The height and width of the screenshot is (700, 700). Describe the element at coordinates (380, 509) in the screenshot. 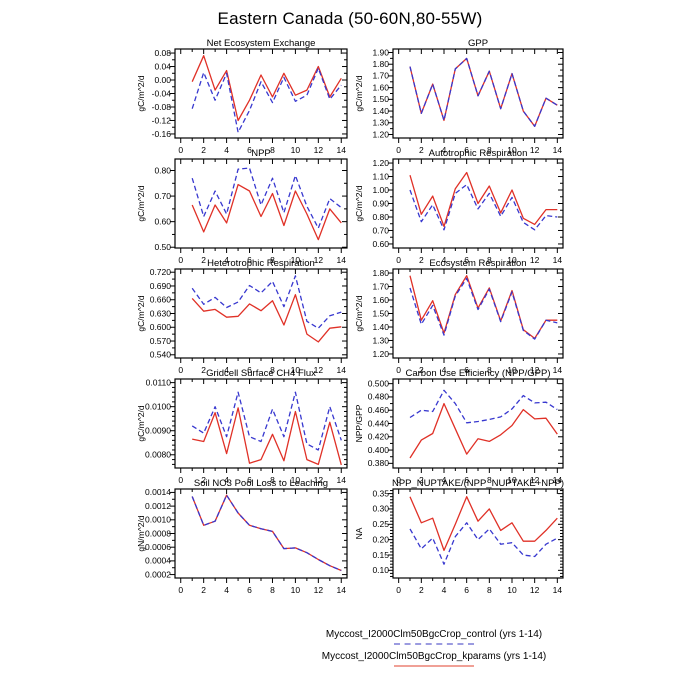

I see `y-tick-label: 0.30` at that location.